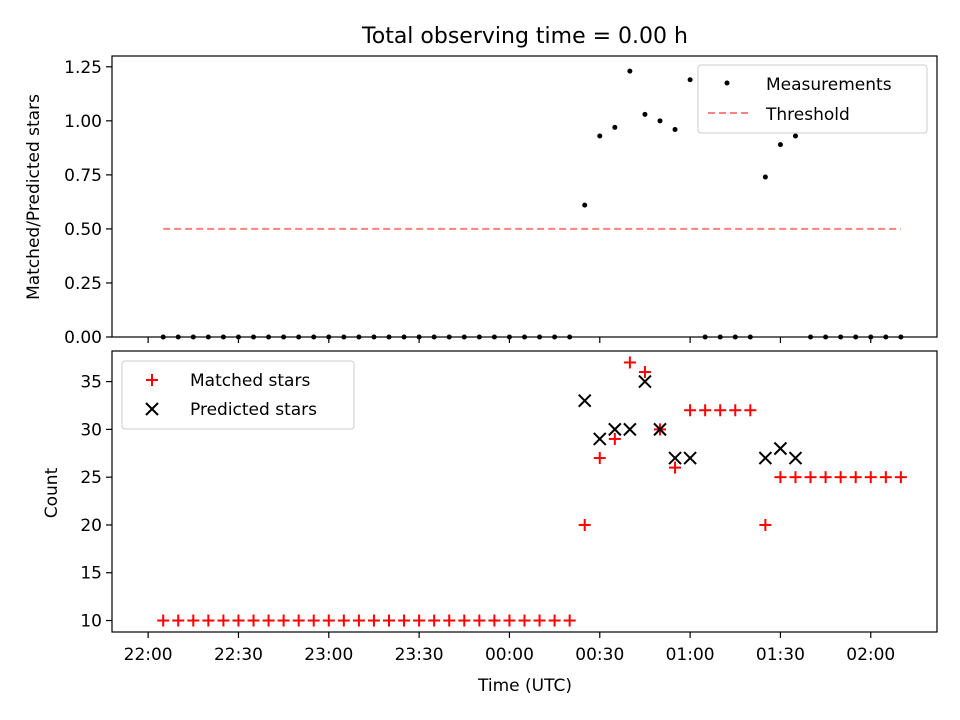 The width and height of the screenshot is (960, 720). What do you see at coordinates (34, 197) in the screenshot?
I see `top-y-axis-label: Matched/Predicted stars` at bounding box center [34, 197].